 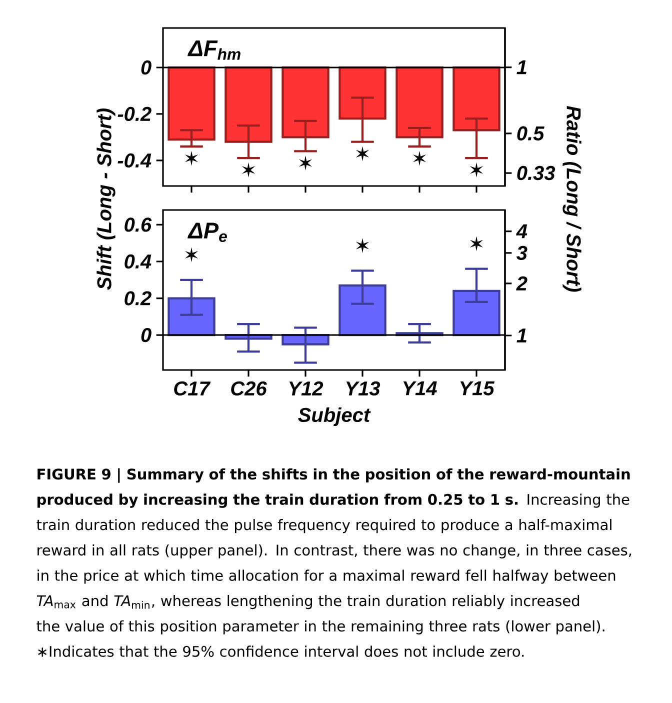 What do you see at coordinates (477, 388) in the screenshot?
I see `x-tick-label: Y15` at bounding box center [477, 388].